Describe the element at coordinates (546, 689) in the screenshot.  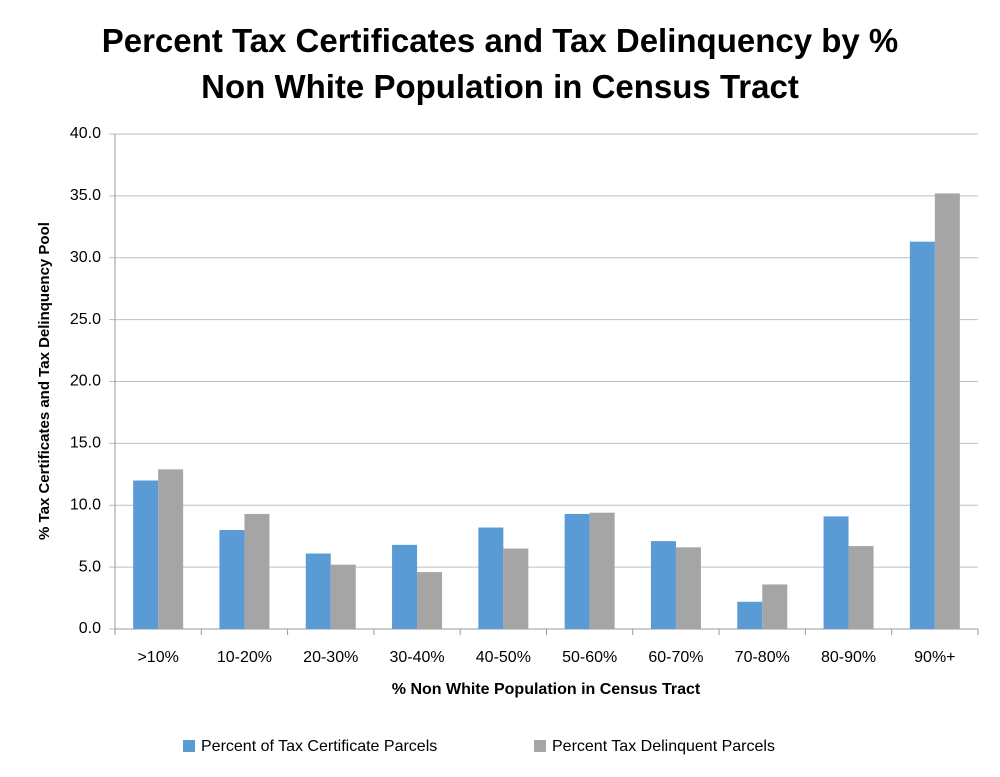
I see `x-axis-title: % Non White Population in Census Tract` at that location.